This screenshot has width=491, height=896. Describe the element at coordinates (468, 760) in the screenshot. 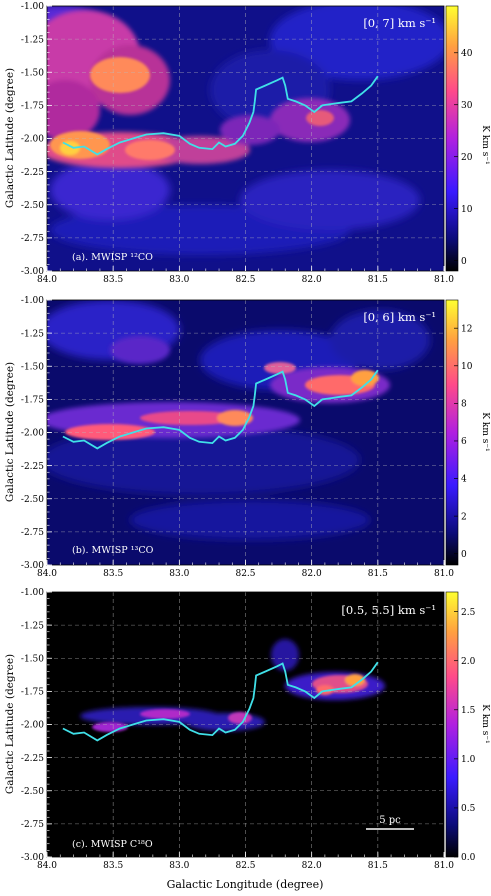

I see `panel-c-colorbar-tick-label: 1.0` at that location.